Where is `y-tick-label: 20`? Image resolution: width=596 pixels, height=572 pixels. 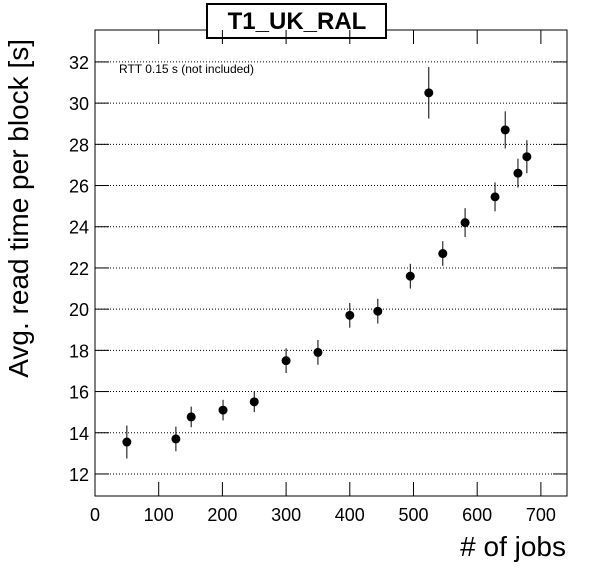
y-tick-label: 20 is located at coordinates (79, 310).